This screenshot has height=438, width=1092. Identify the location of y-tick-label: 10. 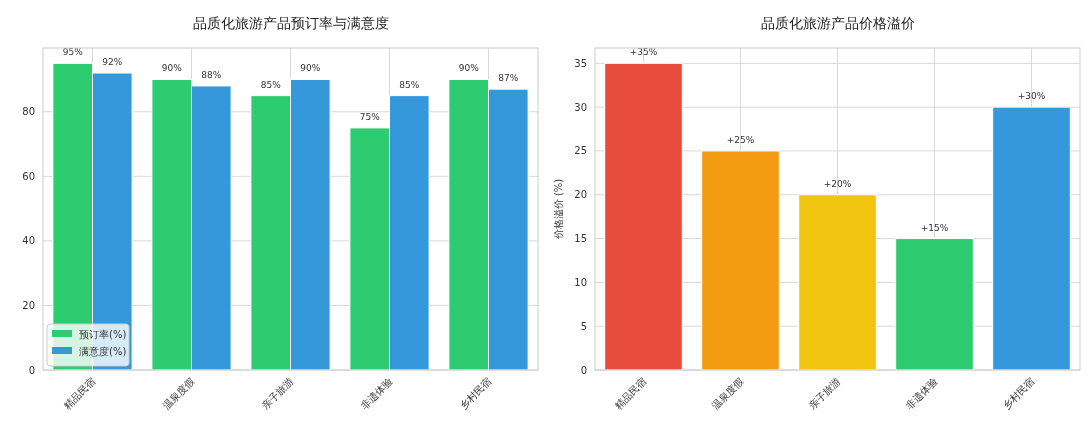
(580, 282).